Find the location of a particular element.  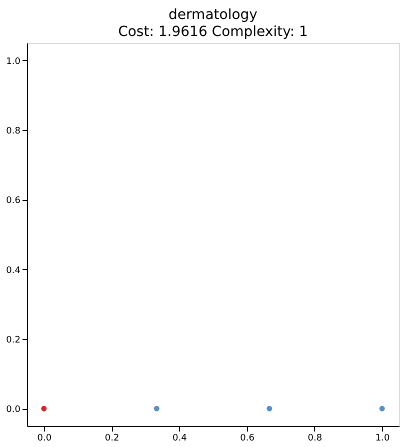

x-tick-label: 0.8 is located at coordinates (315, 439).